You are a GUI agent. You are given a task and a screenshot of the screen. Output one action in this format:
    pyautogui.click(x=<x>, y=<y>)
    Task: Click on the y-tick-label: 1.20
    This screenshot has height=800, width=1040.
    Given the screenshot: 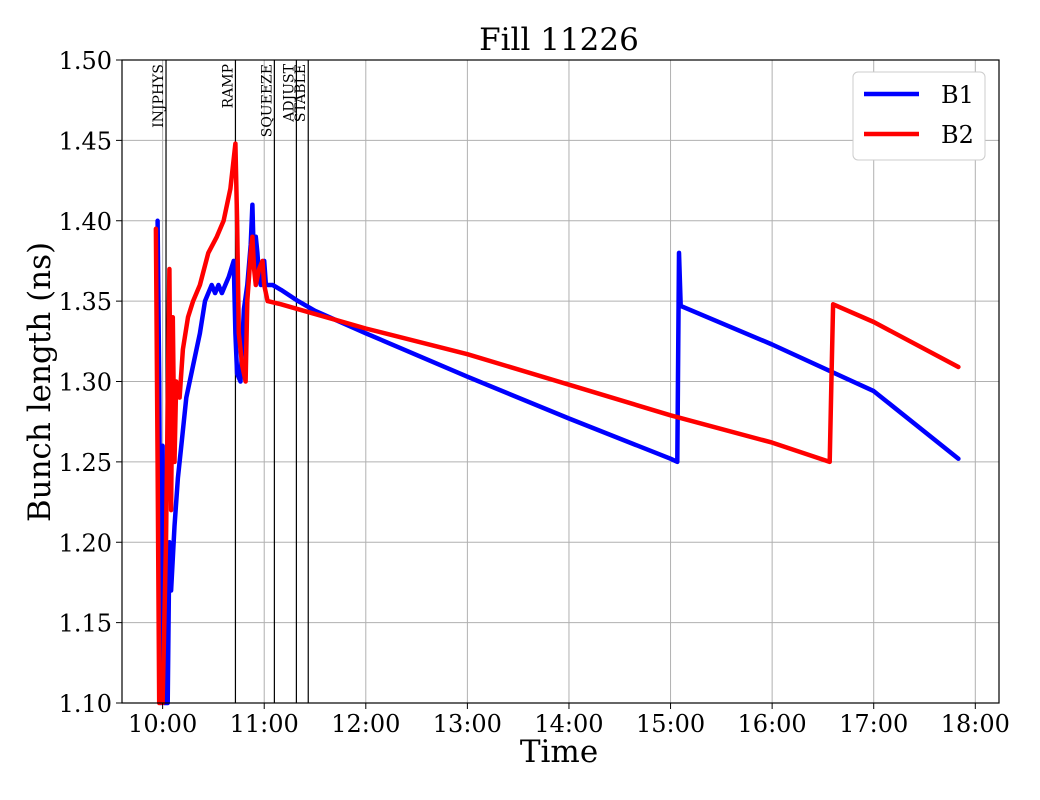 What is the action you would take?
    pyautogui.click(x=85, y=543)
    